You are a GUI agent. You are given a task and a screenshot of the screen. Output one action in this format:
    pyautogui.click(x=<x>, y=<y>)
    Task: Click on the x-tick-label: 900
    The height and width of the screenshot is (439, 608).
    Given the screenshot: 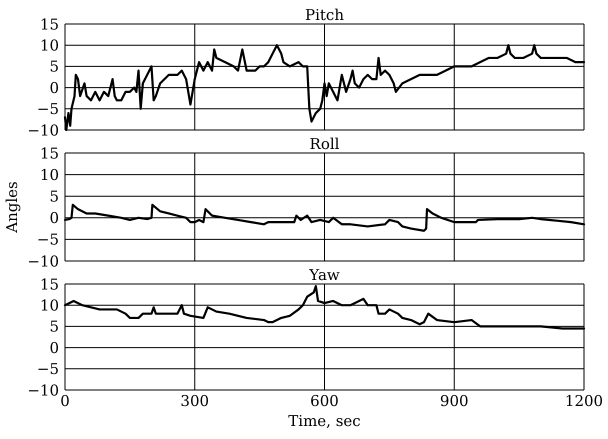 What is the action you would take?
    pyautogui.click(x=454, y=401)
    